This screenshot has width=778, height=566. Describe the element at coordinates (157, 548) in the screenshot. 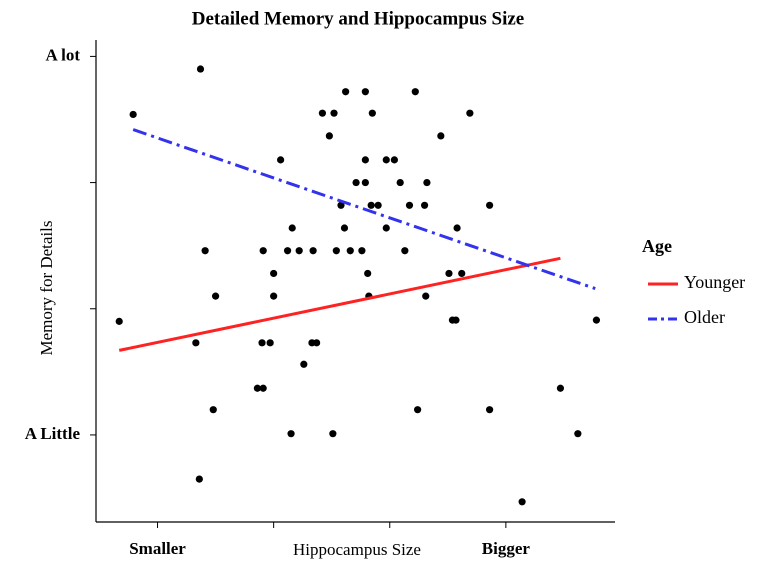

I see `x-tick-label: Smaller` at that location.